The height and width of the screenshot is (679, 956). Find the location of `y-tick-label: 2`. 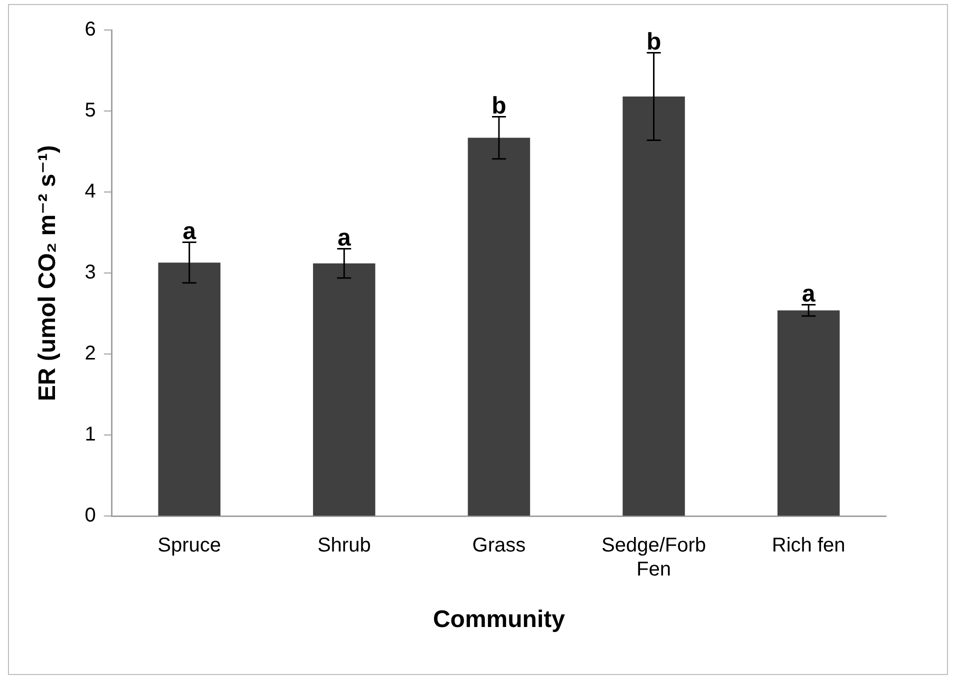

y-tick-label: 2 is located at coordinates (90, 353).